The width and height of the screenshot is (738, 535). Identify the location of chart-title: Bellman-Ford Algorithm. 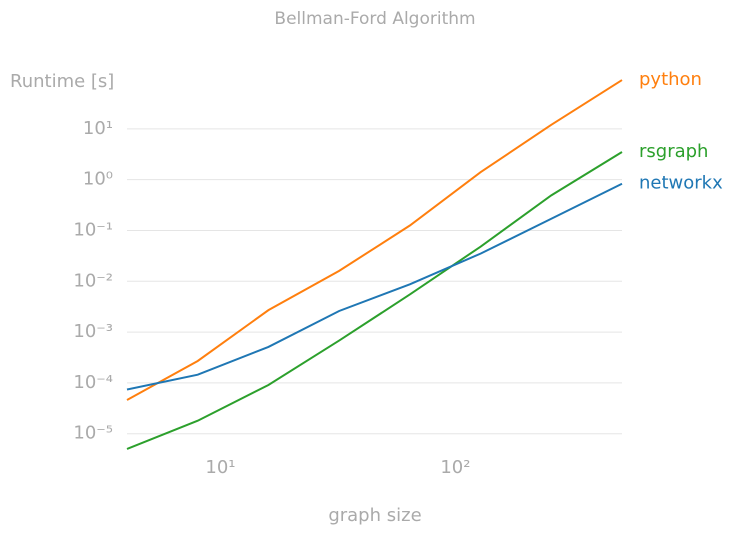
(374, 19).